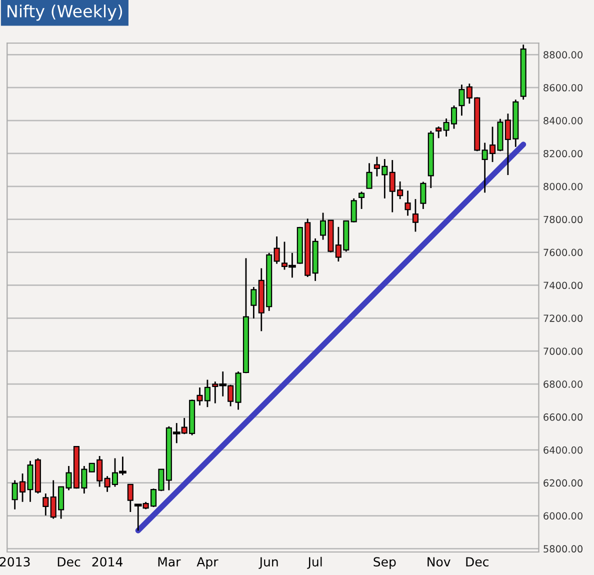 Image resolution: width=594 pixels, height=575 pixels. I want to click on y-tick-label: 7400.00, so click(563, 286).